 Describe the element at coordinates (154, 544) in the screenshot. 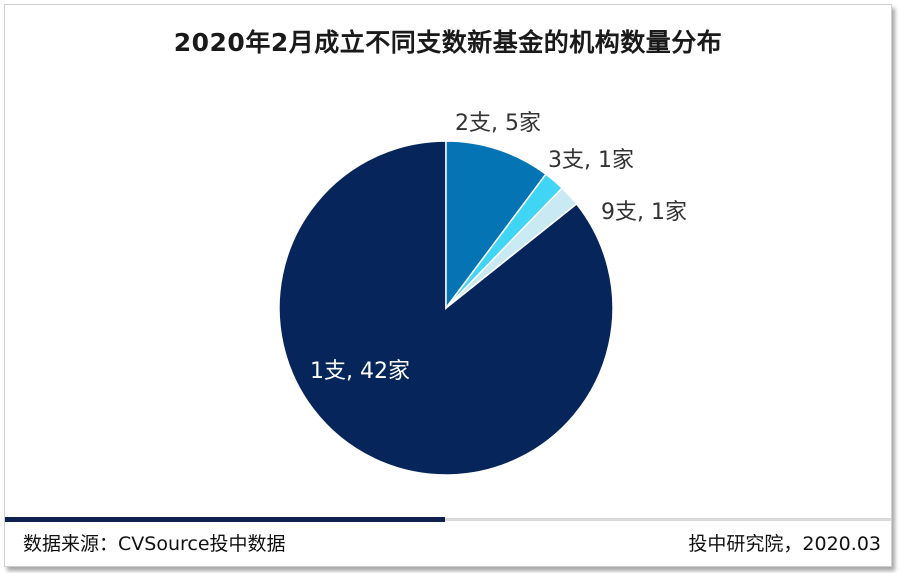

I see `footer-source: 数据来源：CVSource投中数据` at that location.